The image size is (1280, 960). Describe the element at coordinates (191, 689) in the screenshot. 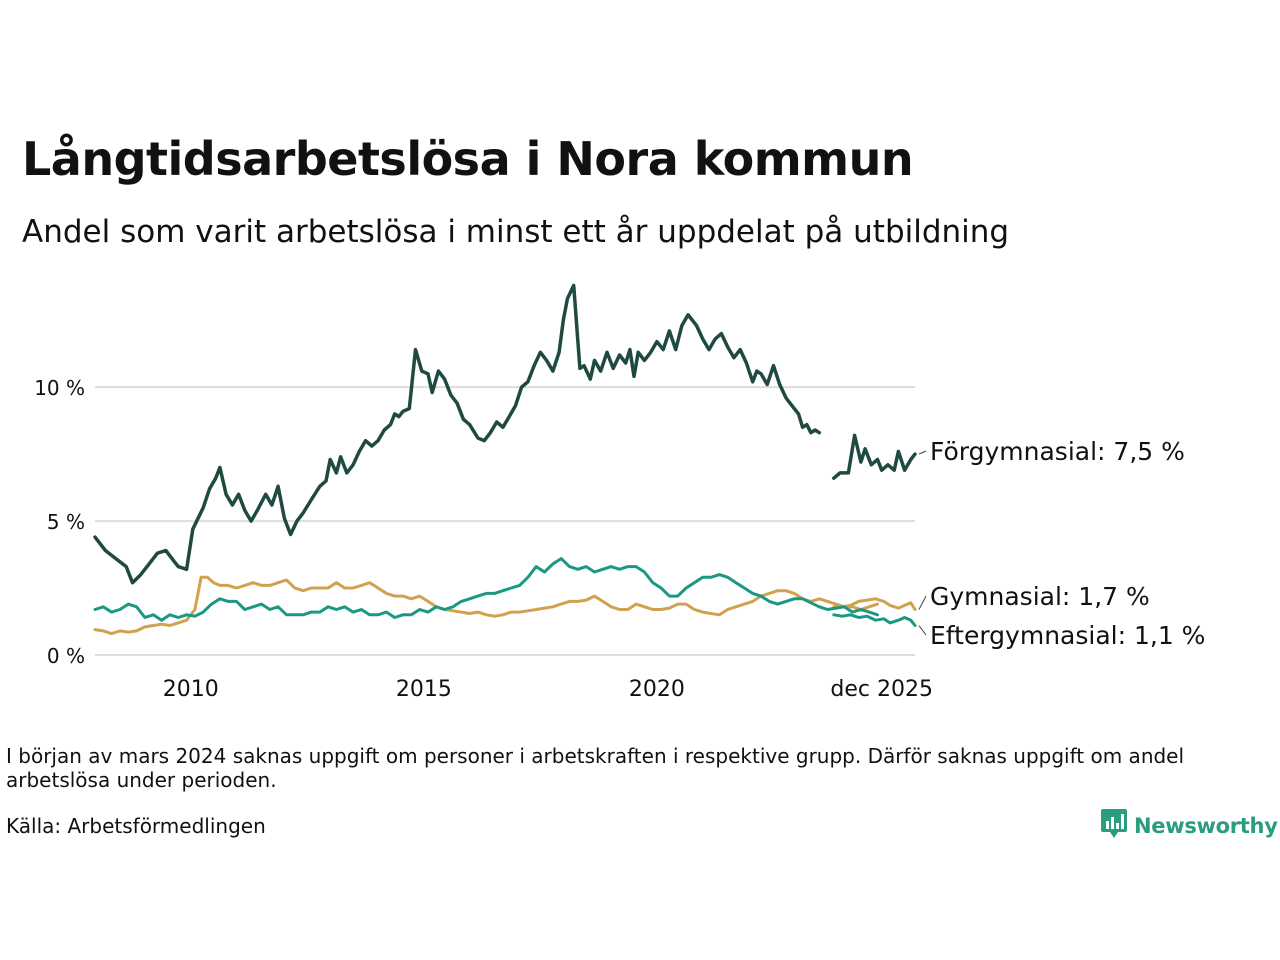

I see `x-tick-label: 2010` at that location.